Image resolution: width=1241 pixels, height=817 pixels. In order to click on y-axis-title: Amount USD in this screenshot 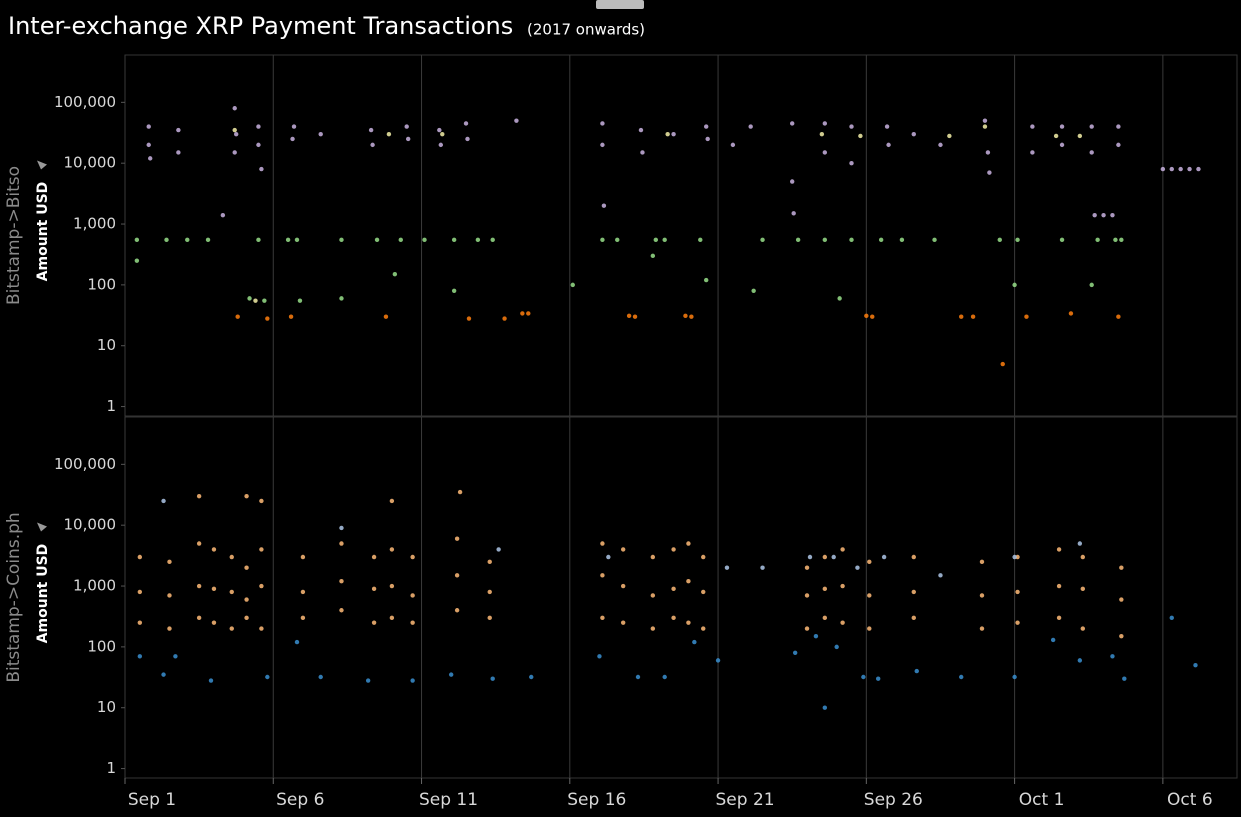, I will do `click(43, 594)`.